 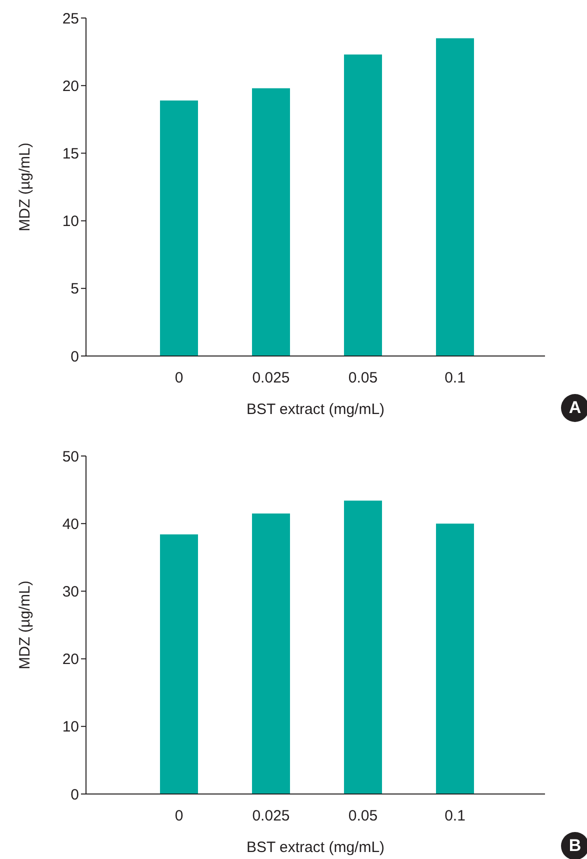 I want to click on y-tick-label: 5, so click(x=74, y=289).